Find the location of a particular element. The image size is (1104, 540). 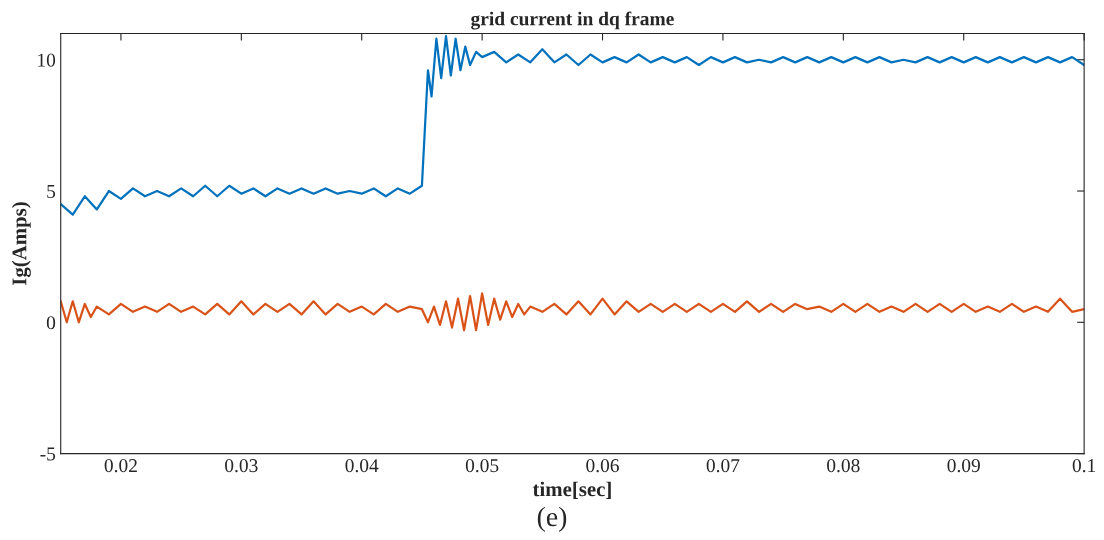

x-tick-label: 0.06 is located at coordinates (602, 466).